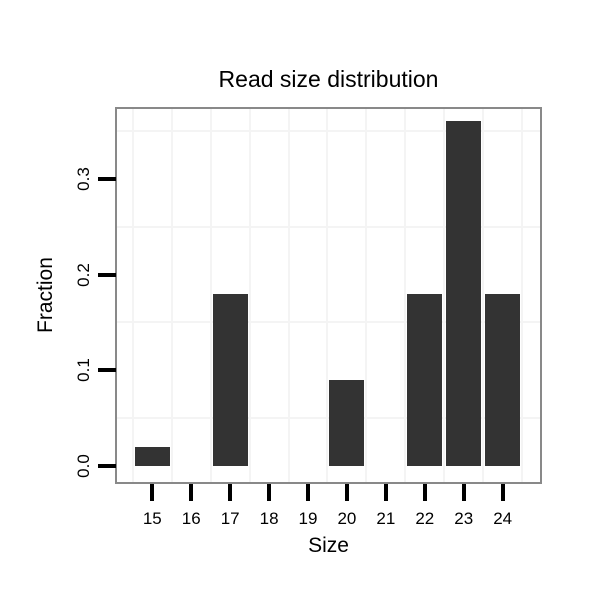 Image resolution: width=600 pixels, height=600 pixels. What do you see at coordinates (152, 518) in the screenshot?
I see `x-tick-label: 15` at bounding box center [152, 518].